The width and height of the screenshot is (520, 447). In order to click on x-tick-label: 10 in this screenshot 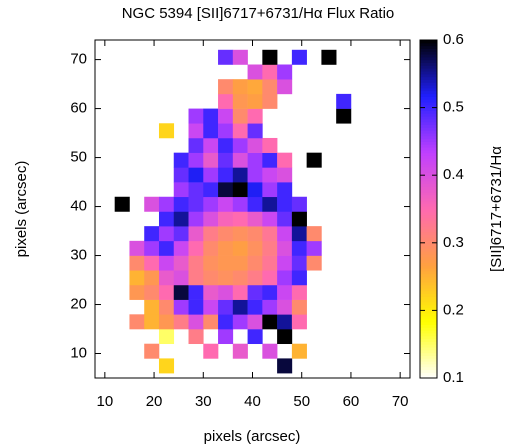, I will do `click(105, 401)`.